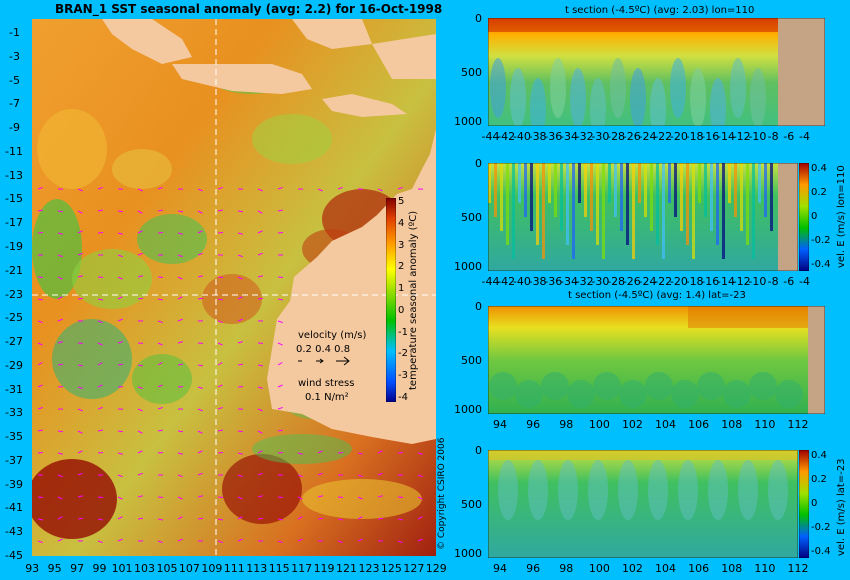 Image resolution: width=850 pixels, height=580 pixels. Describe the element at coordinates (801, 72) in the screenshot. I see `p1-land` at that location.